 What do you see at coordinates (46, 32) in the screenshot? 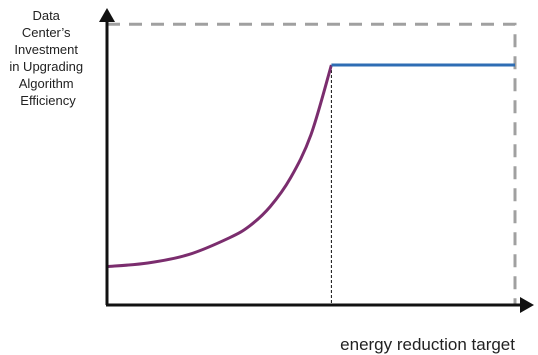
I see `y-label-line: Center’s` at bounding box center [46, 32].